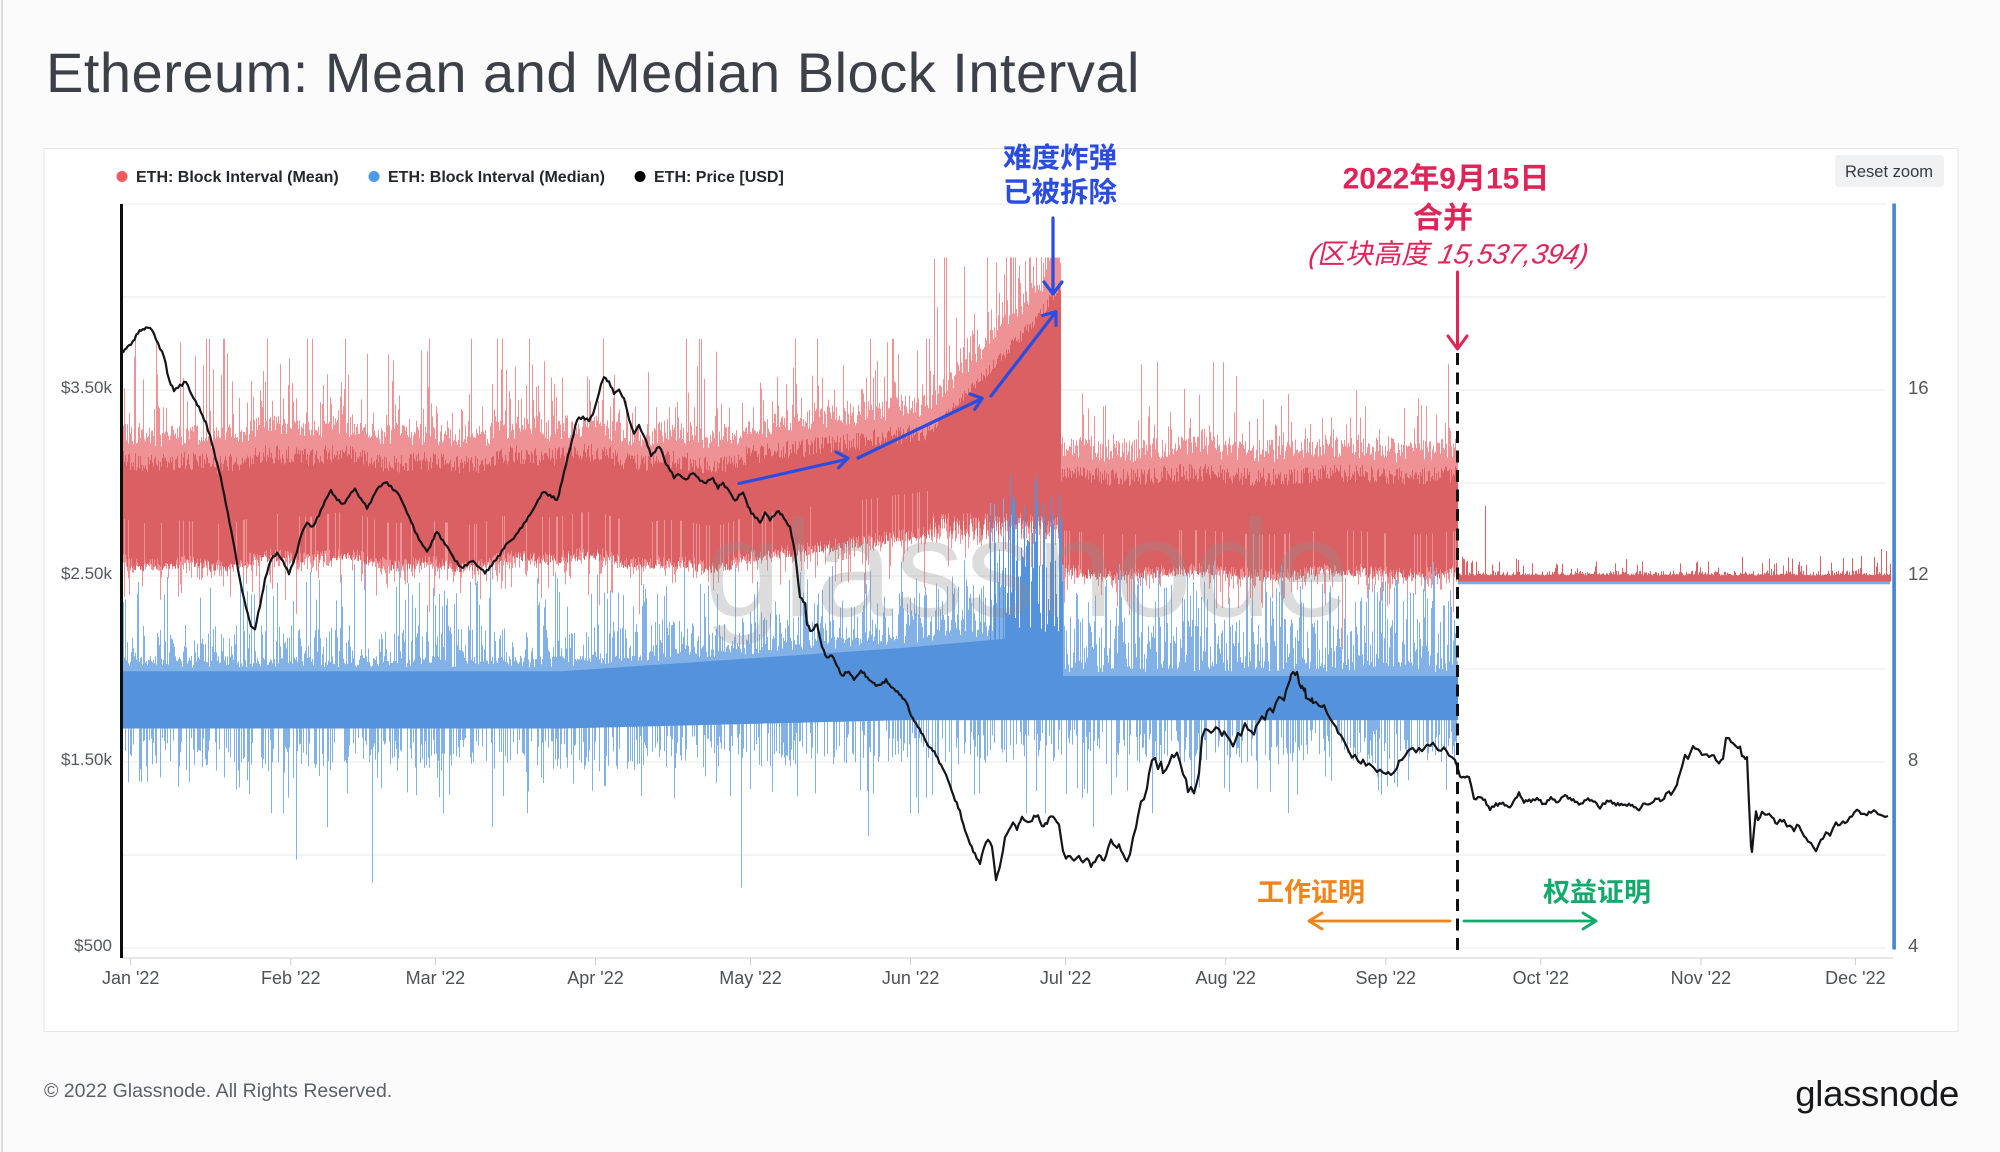  Describe the element at coordinates (87, 759) in the screenshot. I see `svg-text: $1.50k` at that location.